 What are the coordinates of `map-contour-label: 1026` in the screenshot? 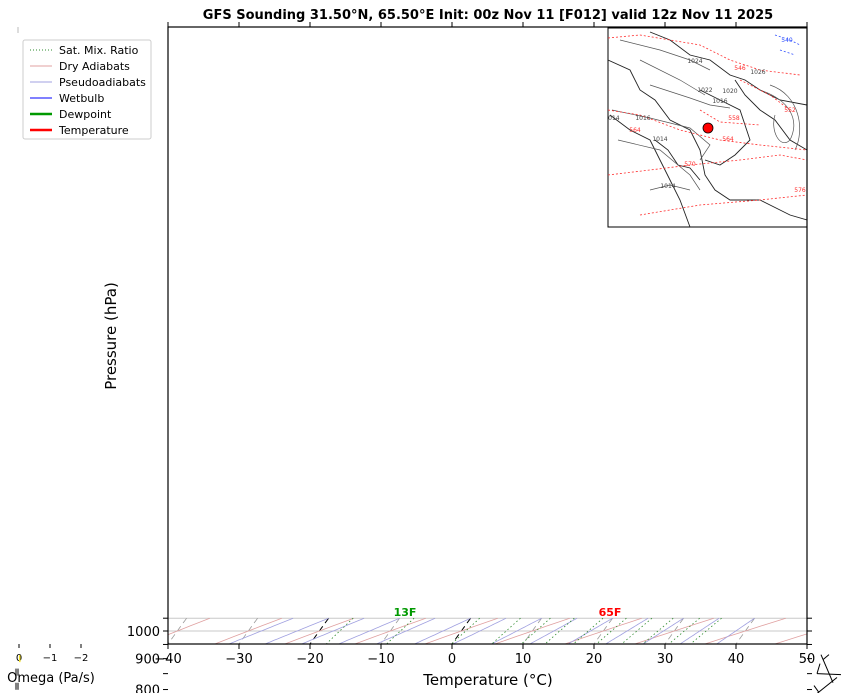 It's located at (757, 72).